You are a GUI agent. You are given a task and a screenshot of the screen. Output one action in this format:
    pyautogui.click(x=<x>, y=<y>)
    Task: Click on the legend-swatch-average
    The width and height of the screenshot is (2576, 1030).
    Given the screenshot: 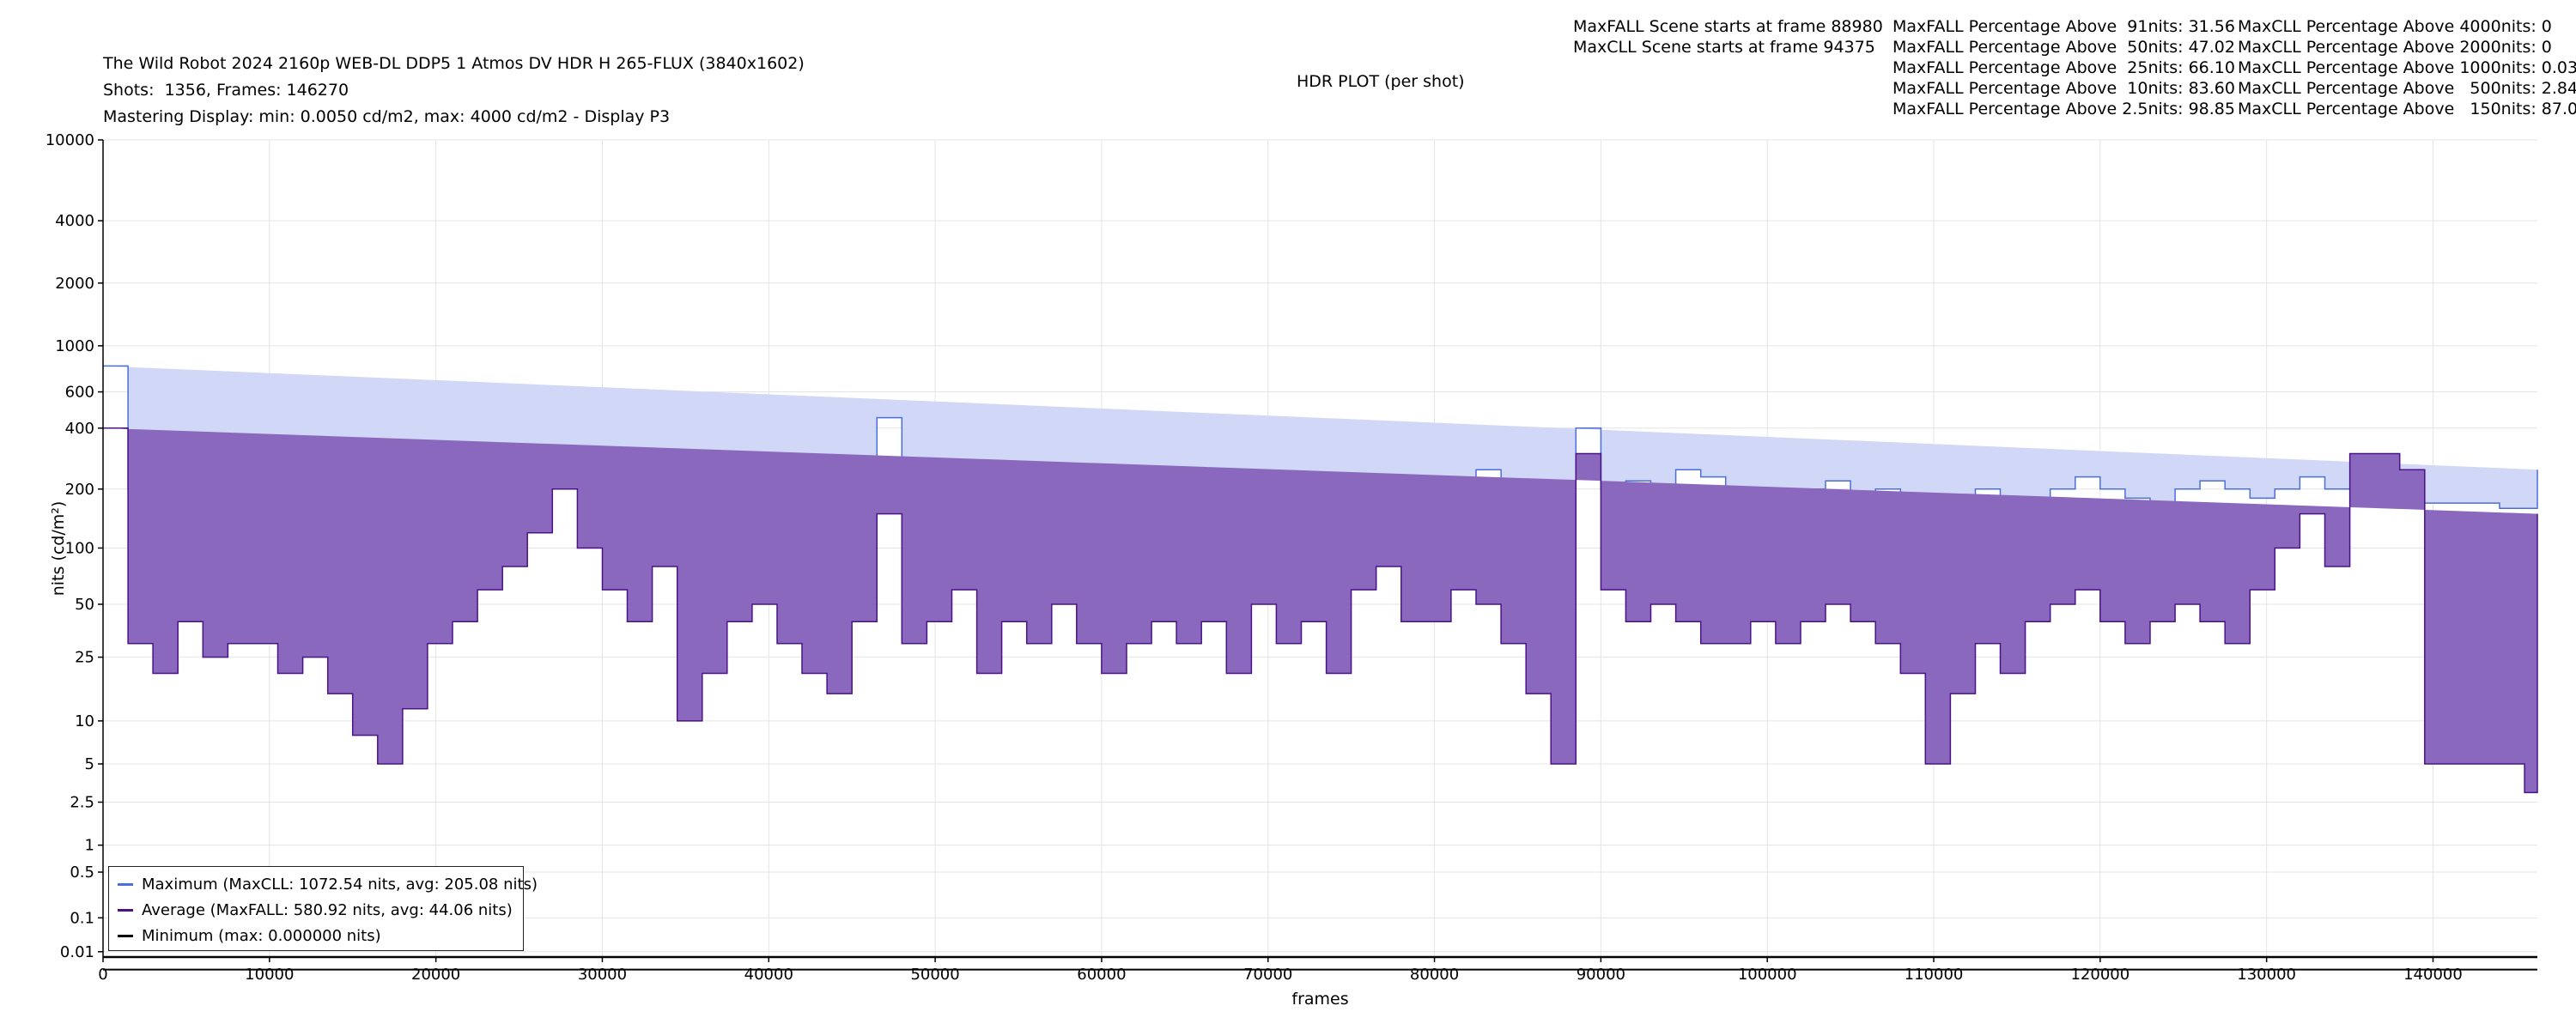 What is the action you would take?
    pyautogui.click(x=126, y=910)
    